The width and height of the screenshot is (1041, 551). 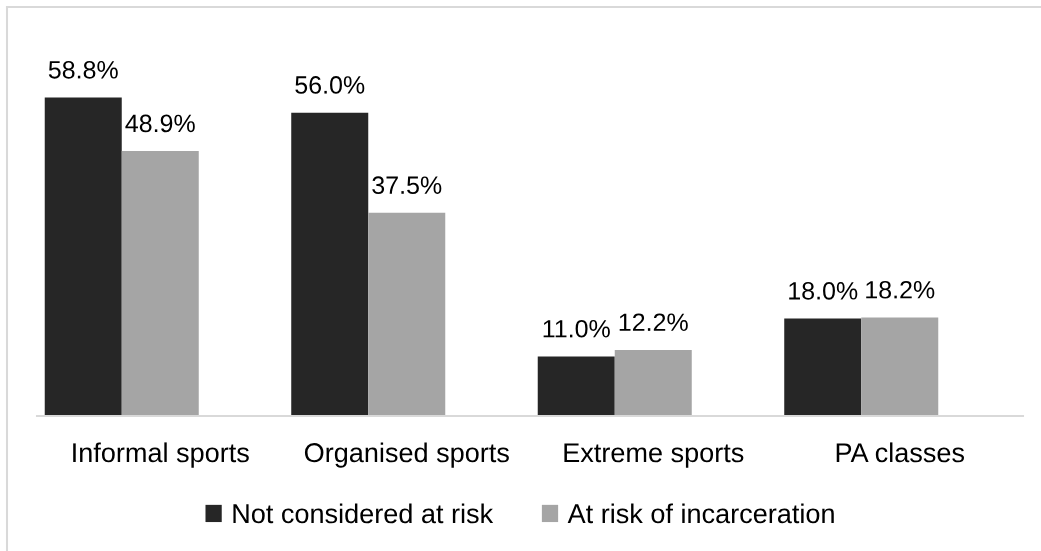 What do you see at coordinates (406, 455) in the screenshot?
I see `x-tick-label: Organised sports` at bounding box center [406, 455].